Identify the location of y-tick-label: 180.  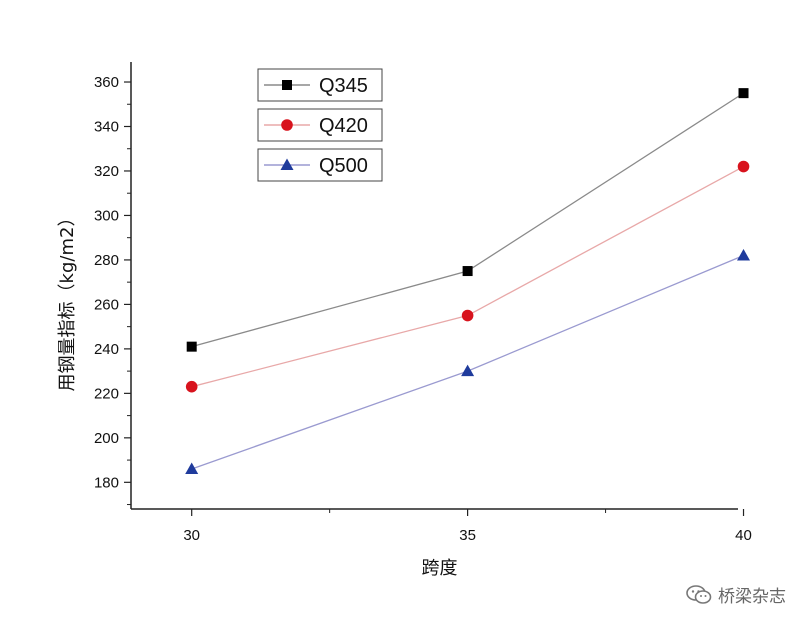
(106, 482).